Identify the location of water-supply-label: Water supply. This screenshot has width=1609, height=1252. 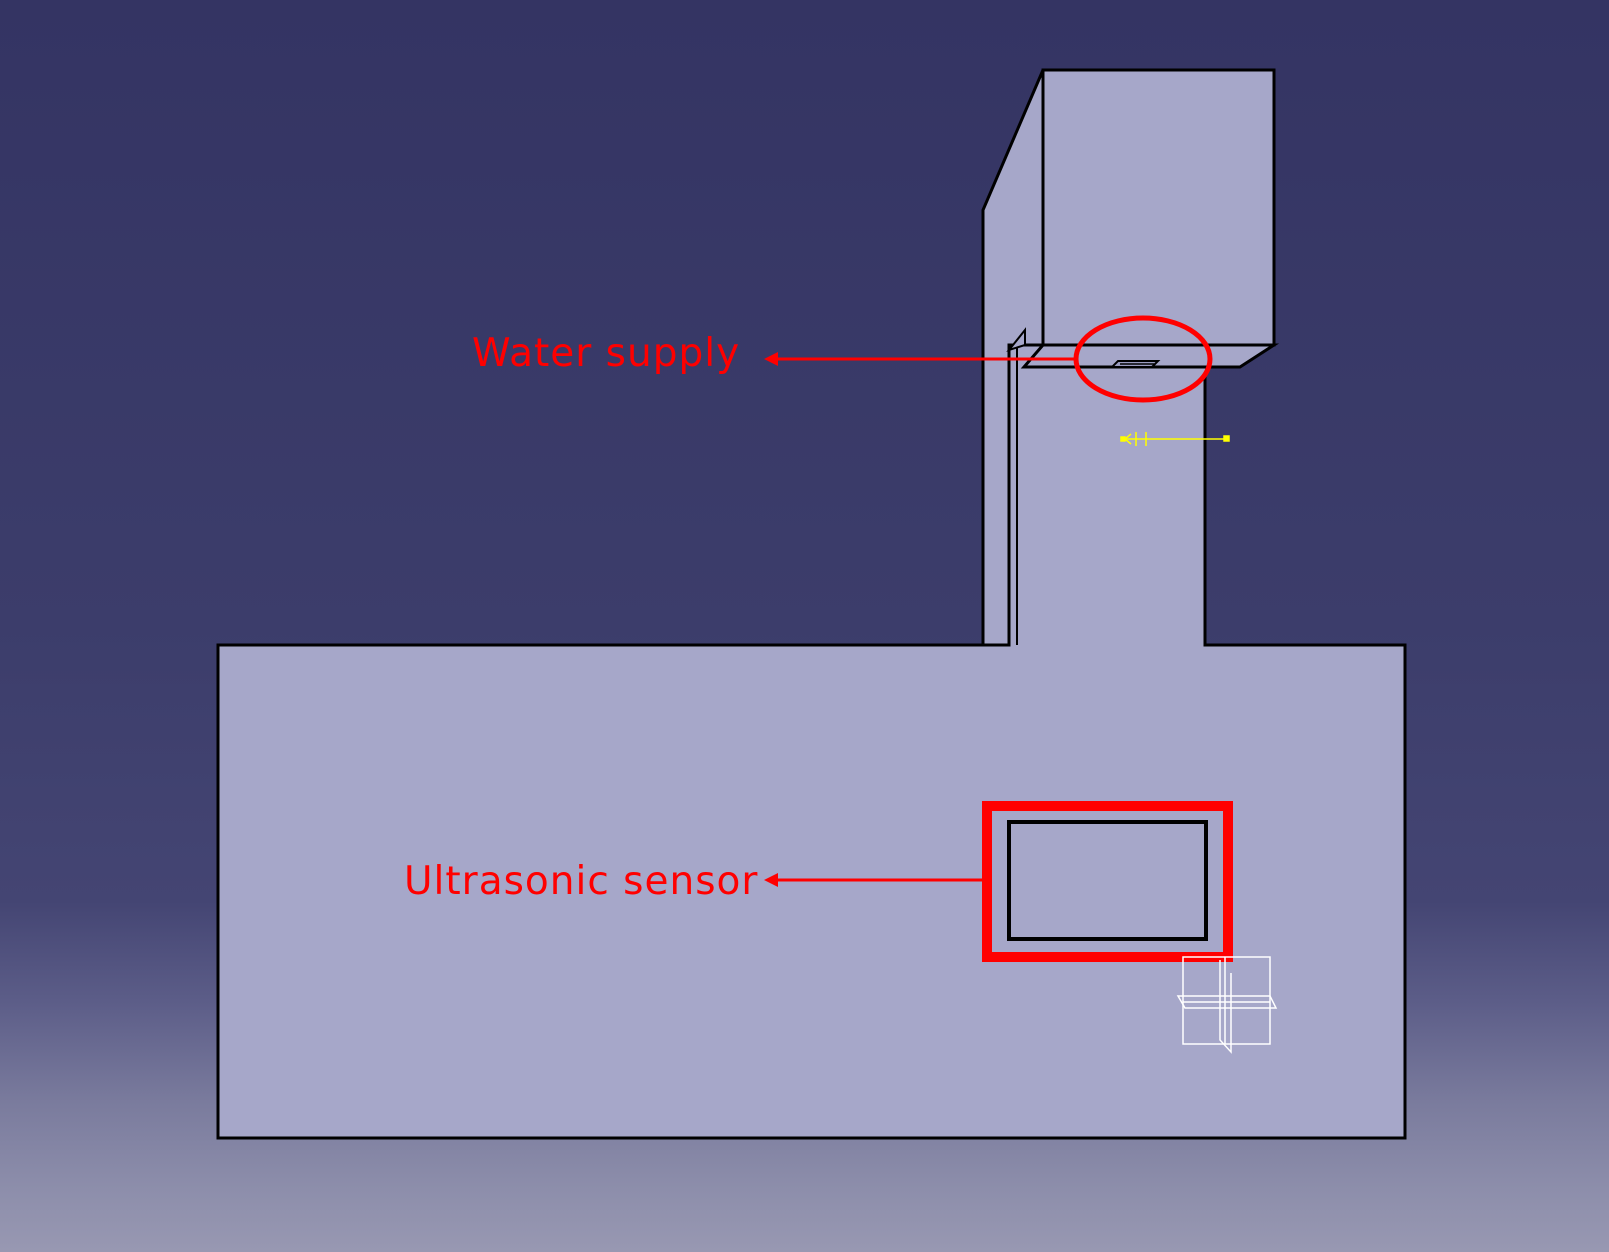
(606, 353).